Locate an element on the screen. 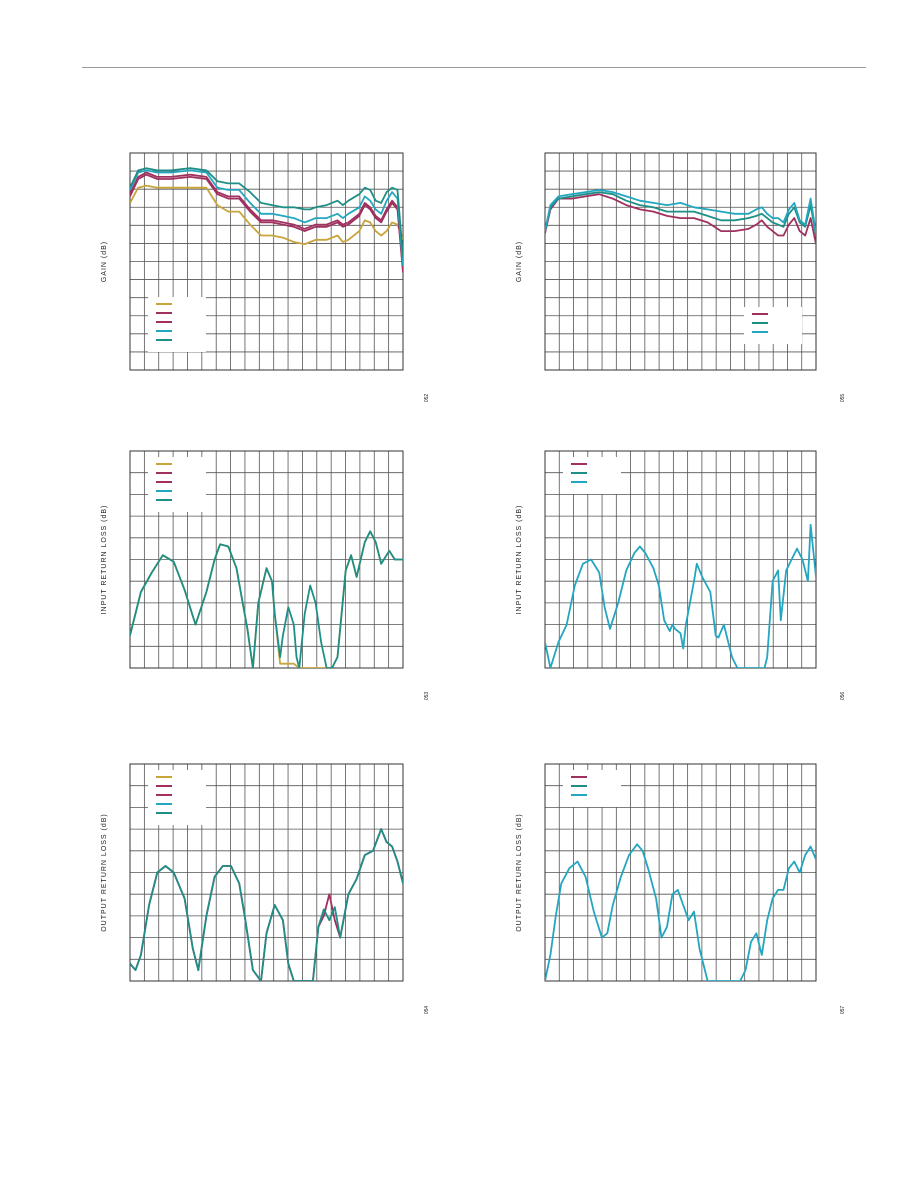 The width and height of the screenshot is (918, 1188). grid is located at coordinates (680, 261).